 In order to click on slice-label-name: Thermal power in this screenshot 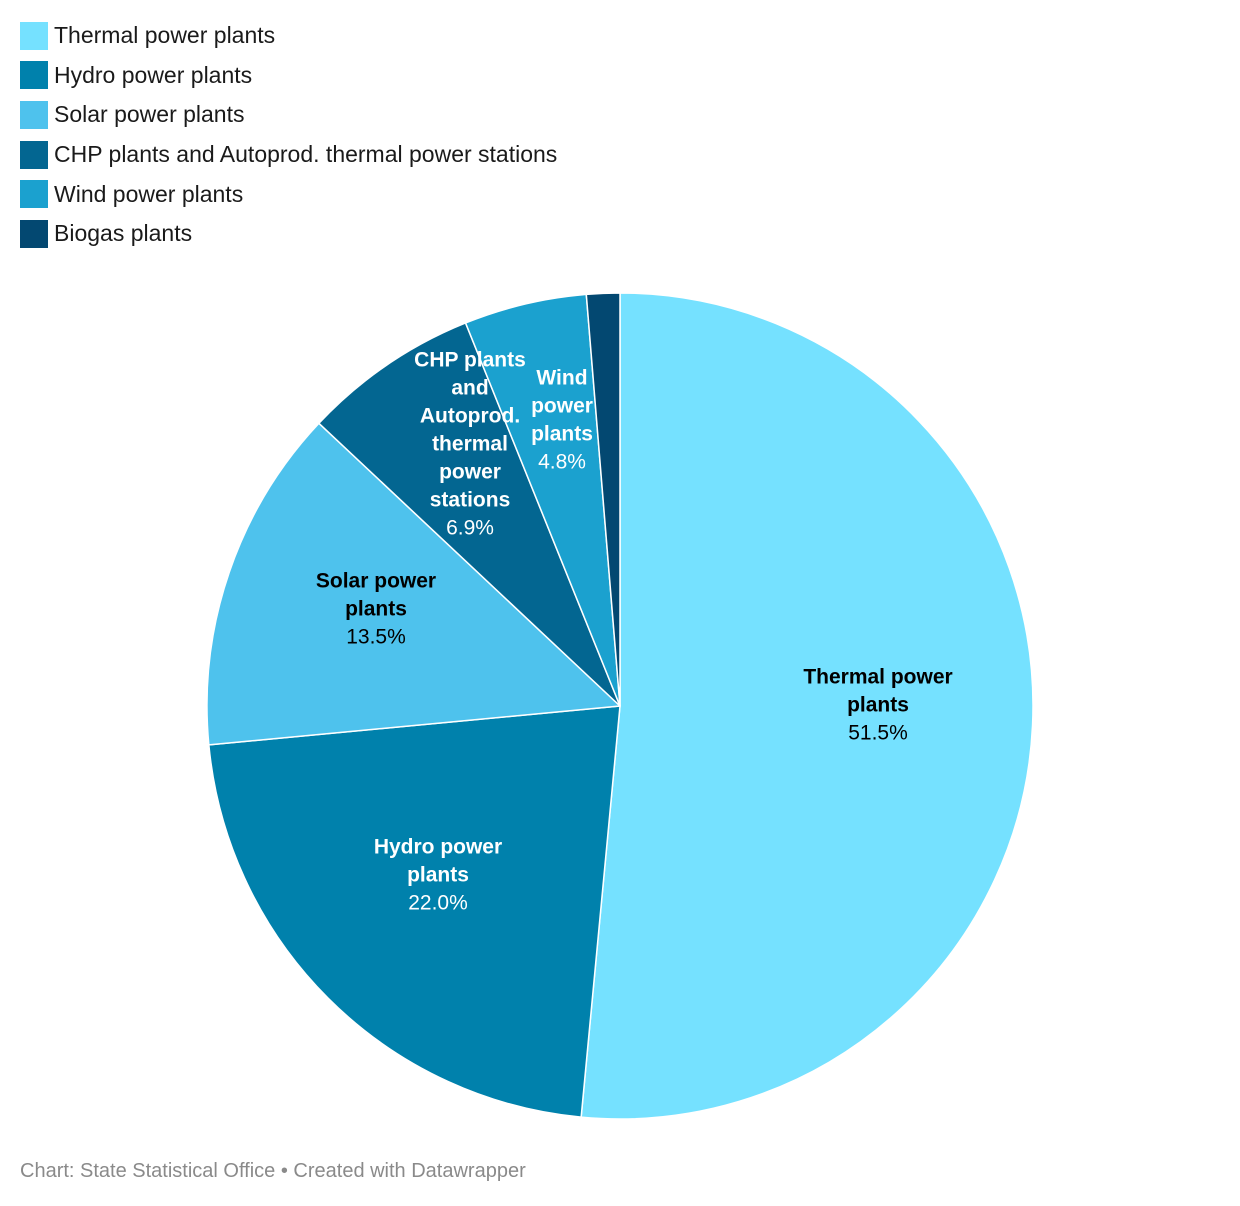, I will do `click(877, 677)`.